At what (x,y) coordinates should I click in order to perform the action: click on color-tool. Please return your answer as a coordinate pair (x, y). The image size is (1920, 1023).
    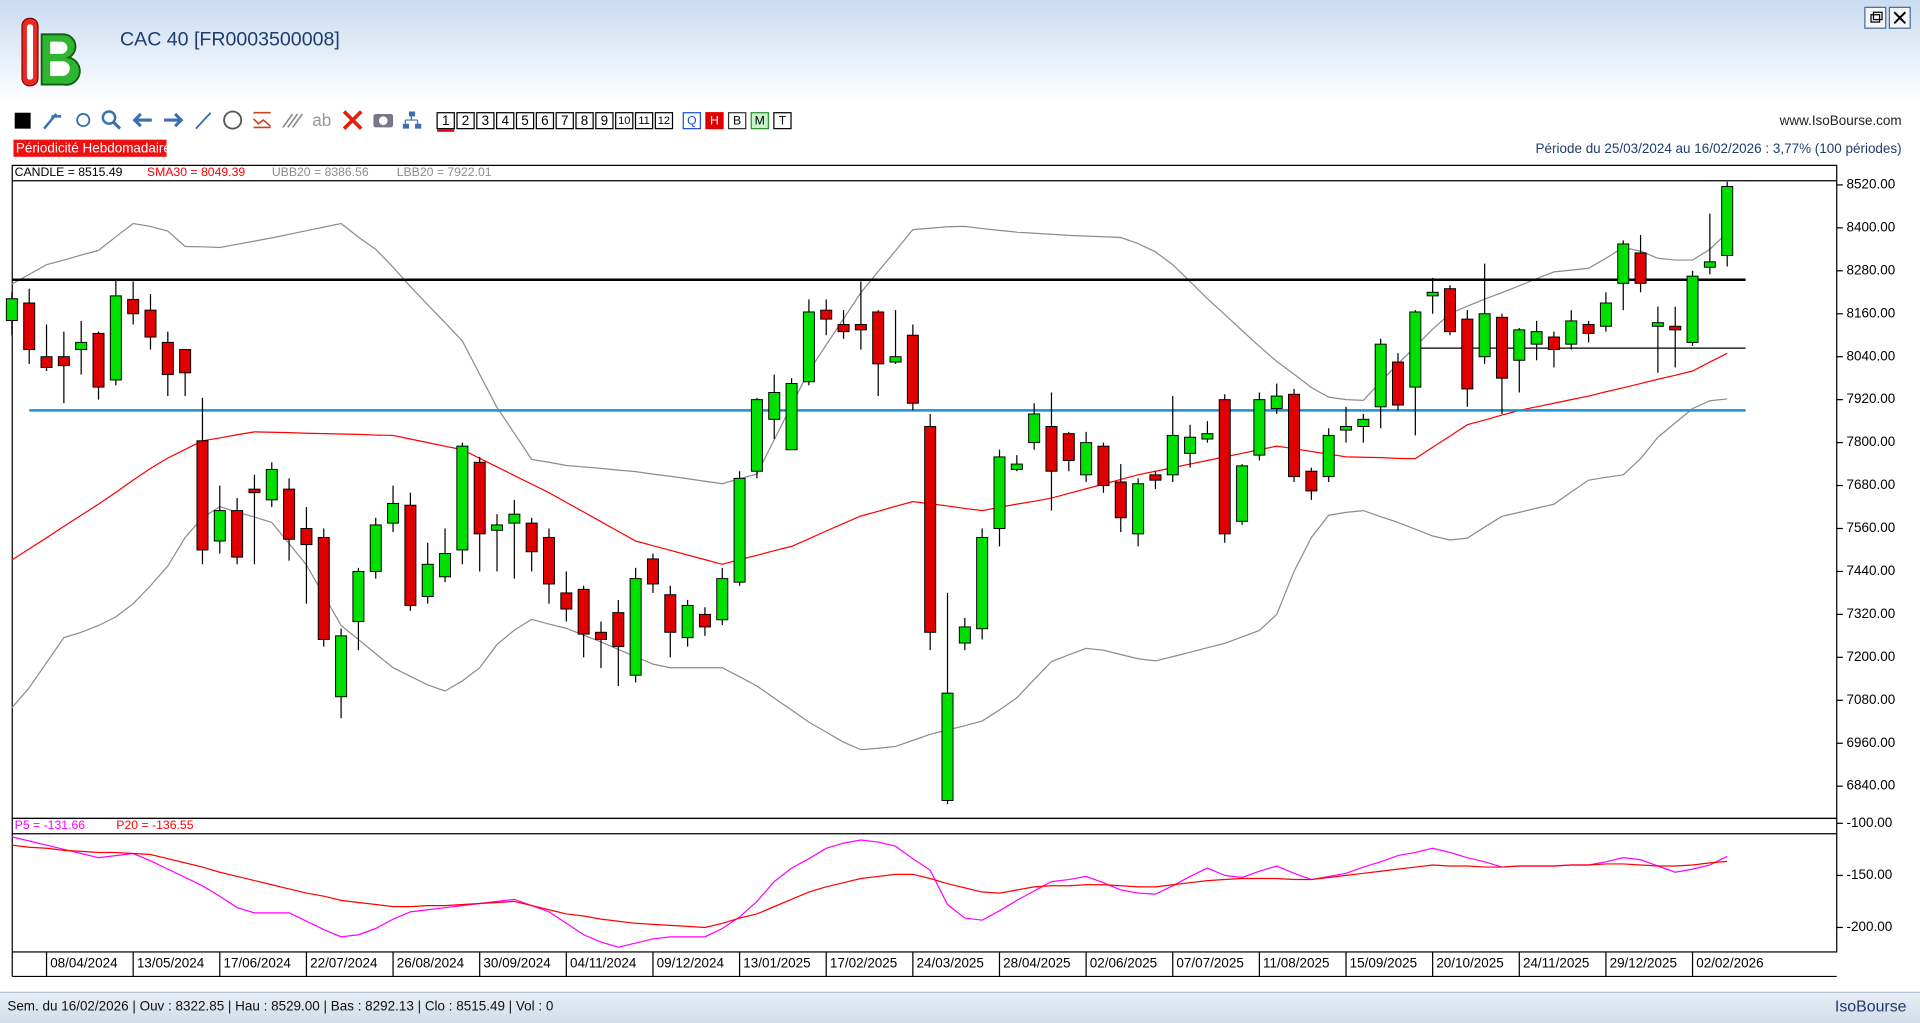
    Looking at the image, I should click on (22, 120).